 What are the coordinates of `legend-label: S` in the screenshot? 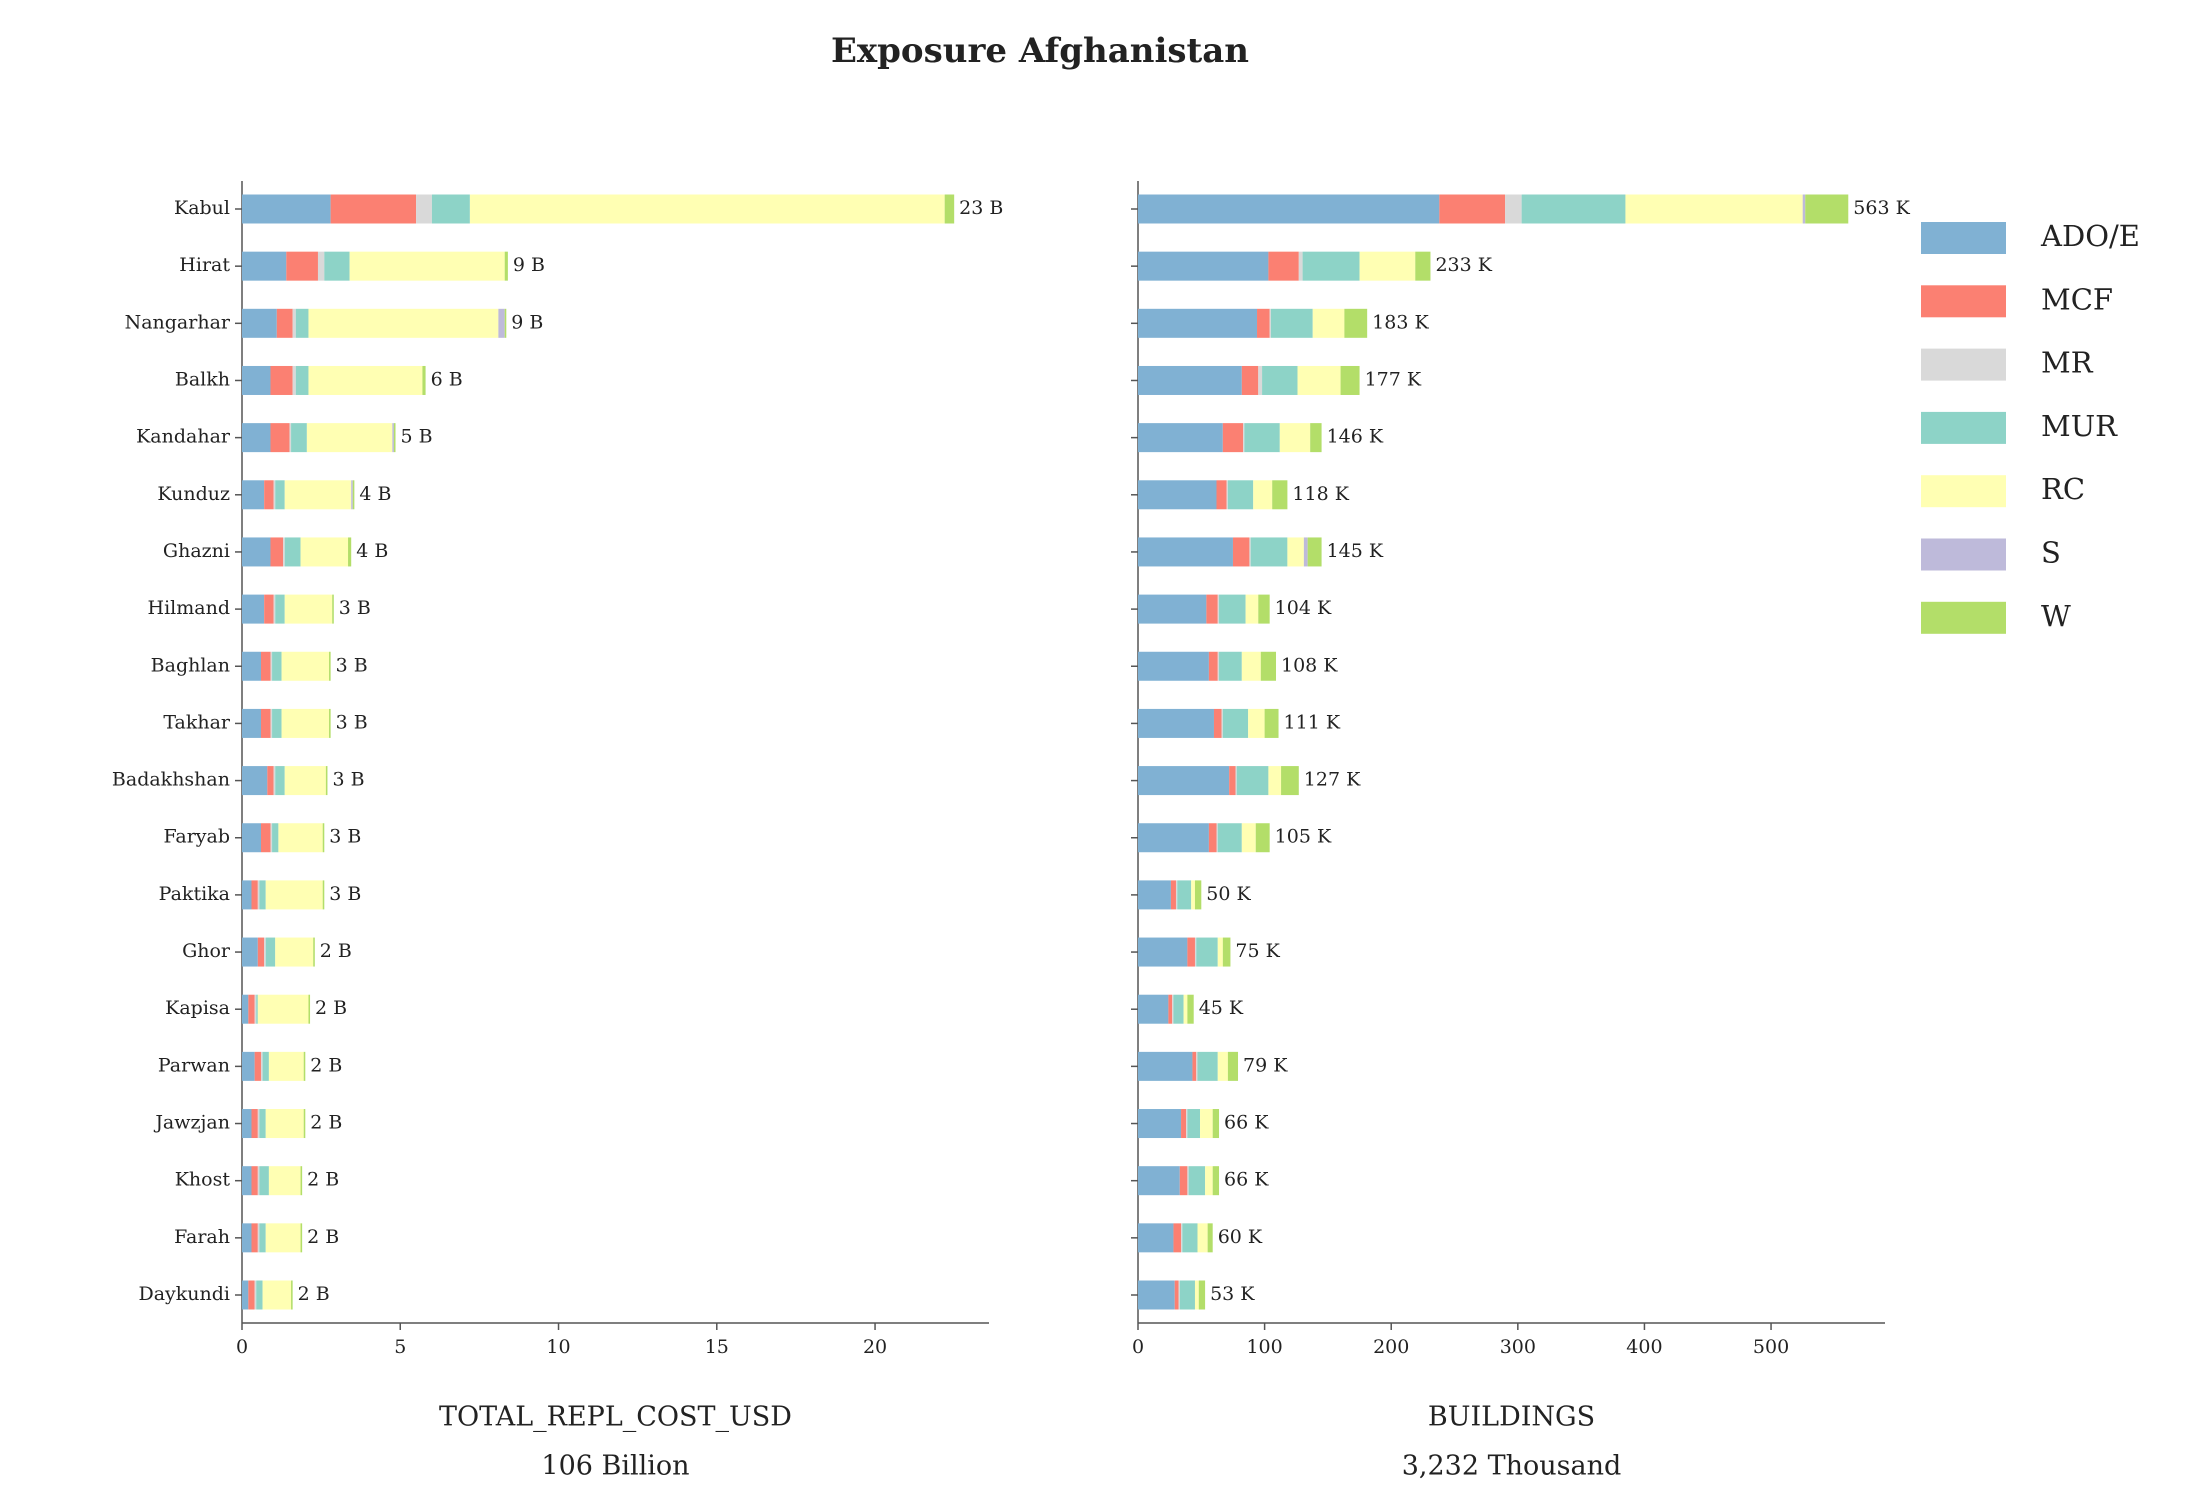 It's located at (2051, 553).